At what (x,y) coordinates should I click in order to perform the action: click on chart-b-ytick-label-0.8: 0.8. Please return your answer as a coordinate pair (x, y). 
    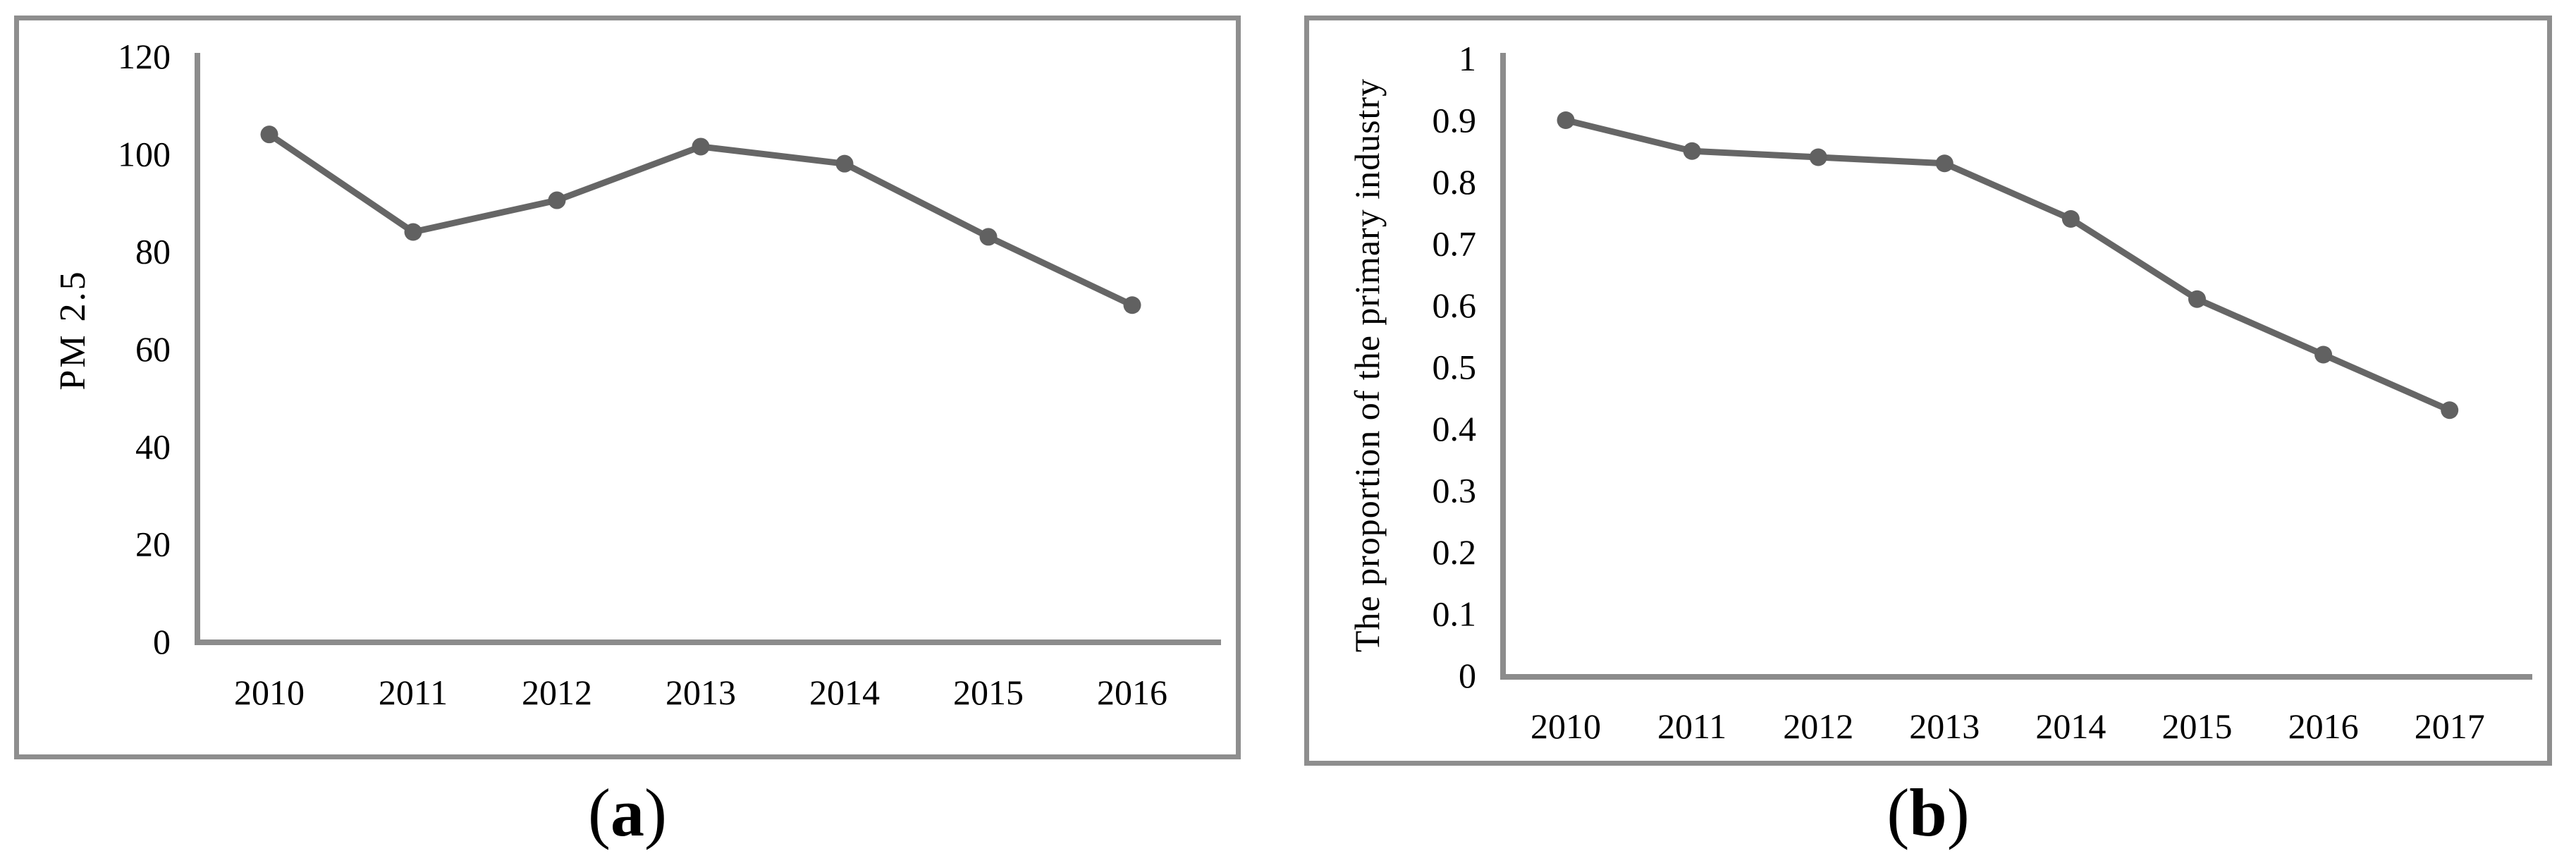
    Looking at the image, I should click on (1455, 182).